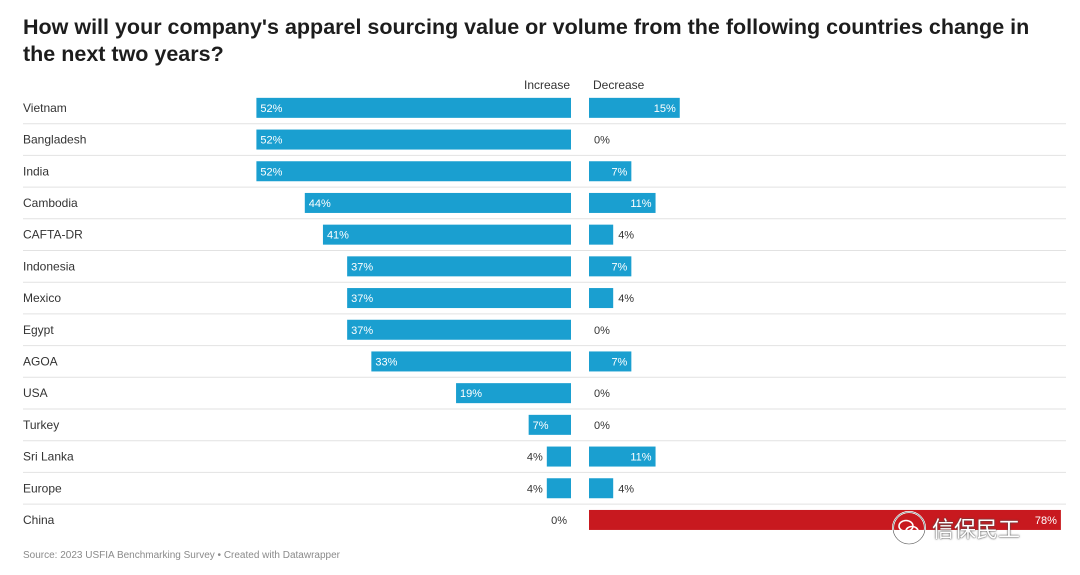 The image size is (1080, 575). Describe the element at coordinates (320, 204) in the screenshot. I see `increase-value-label: 44%` at that location.